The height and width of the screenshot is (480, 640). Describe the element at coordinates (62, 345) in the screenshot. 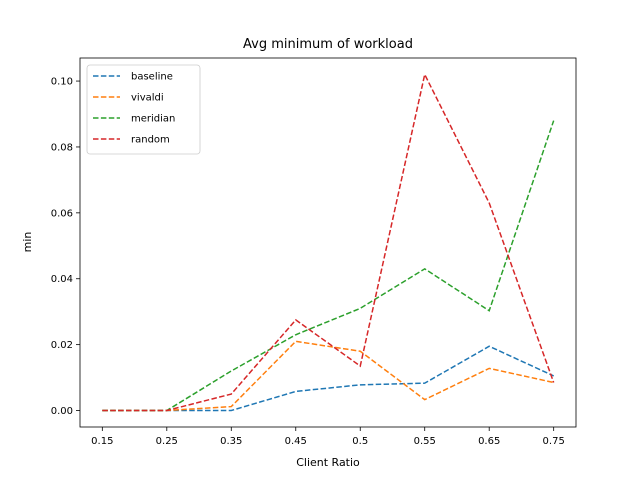

I see `y-tick-label: 0.02` at that location.